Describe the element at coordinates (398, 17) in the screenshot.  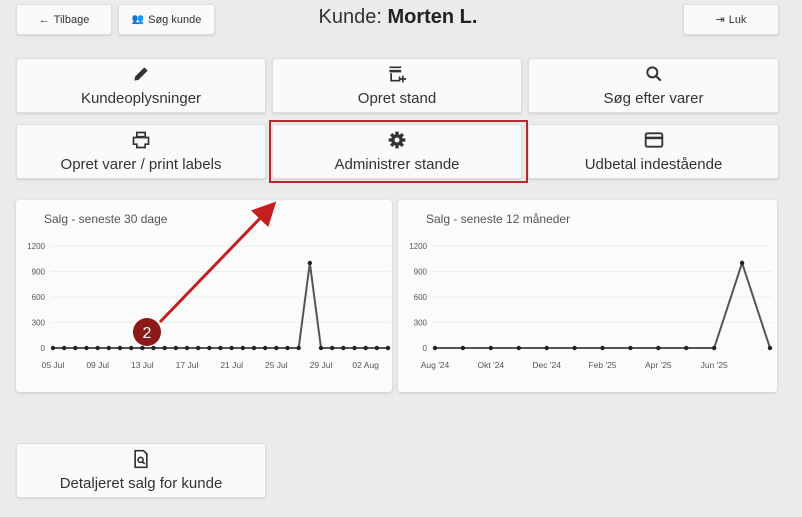
I see `page-title: Kunde: Morten L.` at that location.